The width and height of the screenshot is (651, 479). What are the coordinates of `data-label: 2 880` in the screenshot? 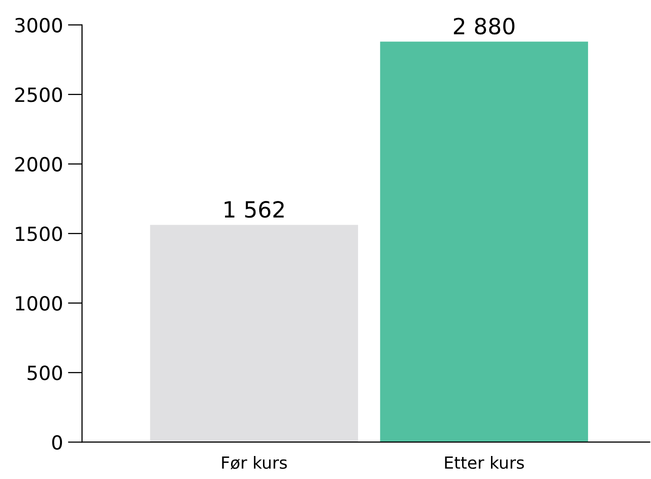 It's located at (484, 26).